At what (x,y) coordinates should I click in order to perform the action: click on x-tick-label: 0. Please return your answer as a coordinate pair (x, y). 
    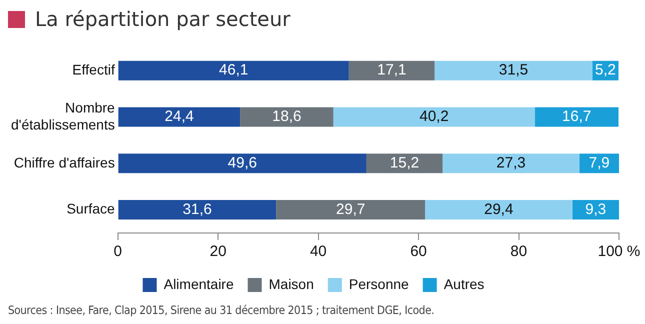
    Looking at the image, I should click on (118, 251).